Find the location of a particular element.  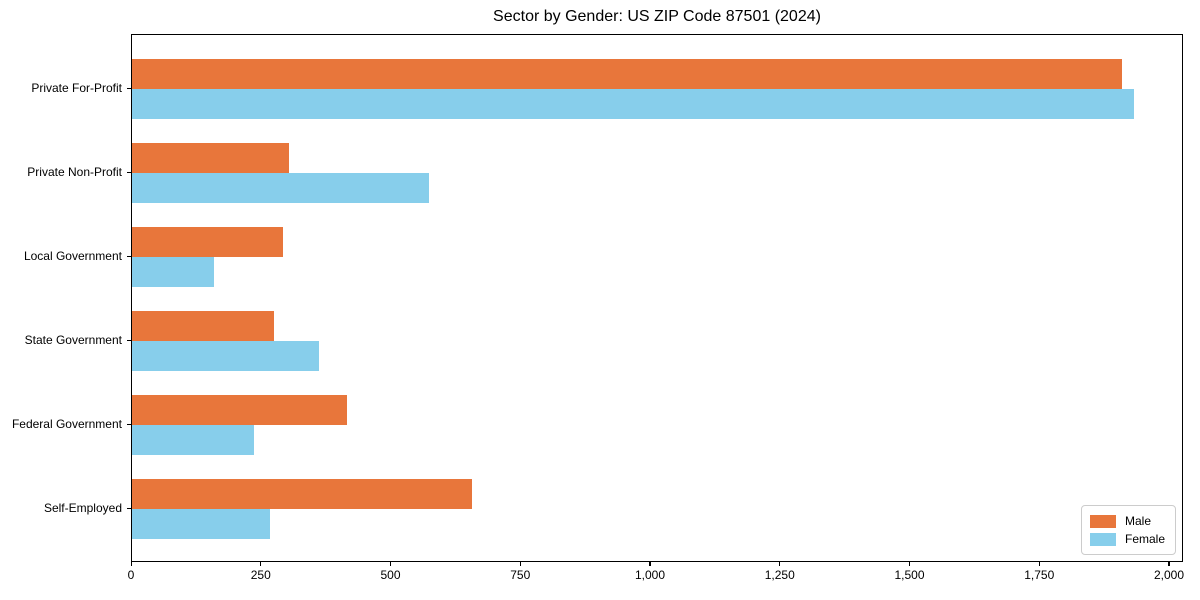

legend-label: Female is located at coordinates (1144, 539).